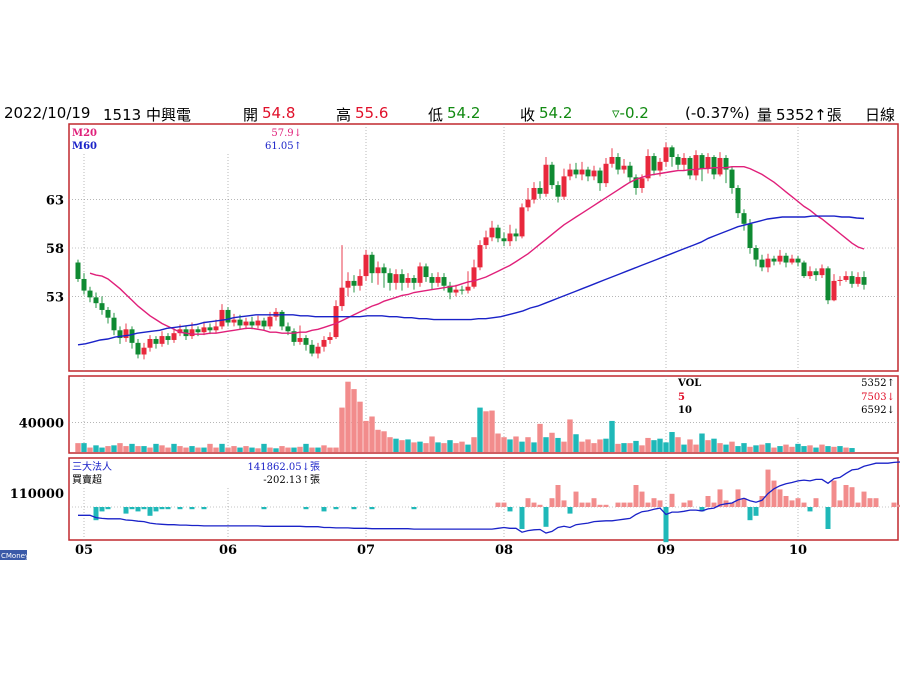 This screenshot has width=900, height=675. Describe the element at coordinates (55, 249) in the screenshot. I see `y-tick-label: 58` at that location.